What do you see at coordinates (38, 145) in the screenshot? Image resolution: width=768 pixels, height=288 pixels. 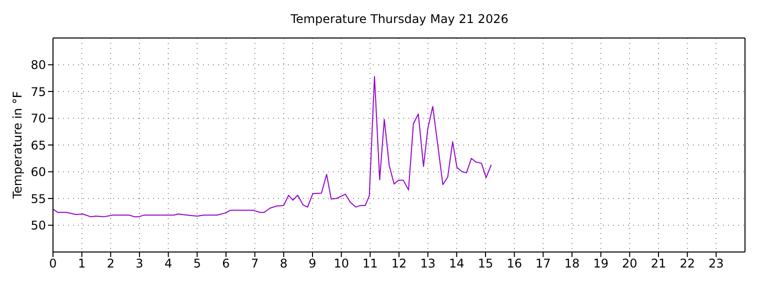 I see `y-tick-label: 65` at bounding box center [38, 145].